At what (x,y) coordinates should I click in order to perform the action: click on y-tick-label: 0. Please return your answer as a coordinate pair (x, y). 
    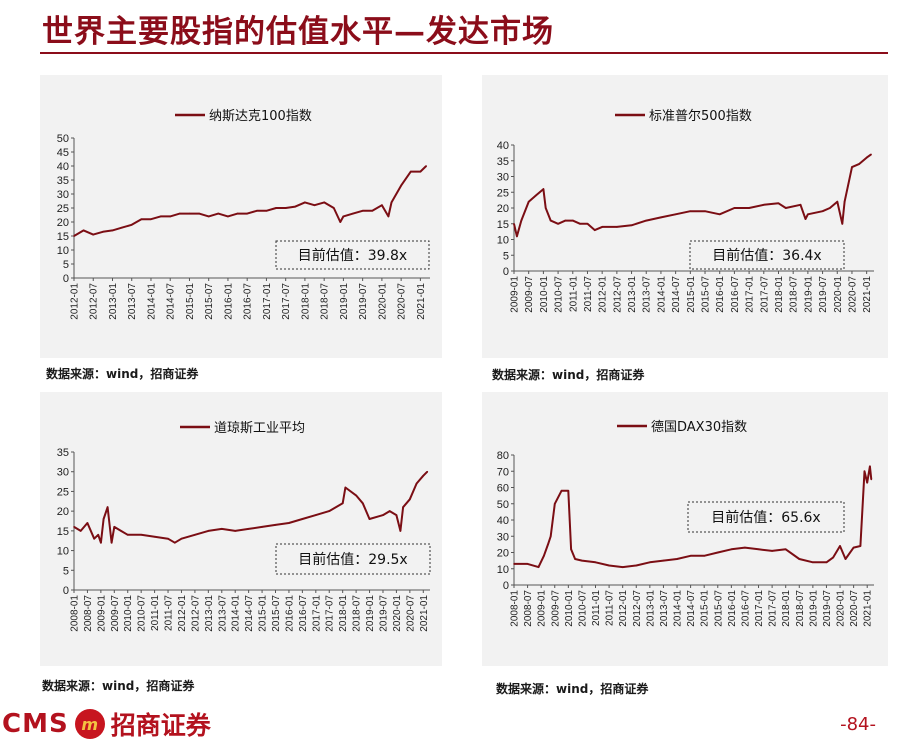
    Looking at the image, I should click on (506, 586).